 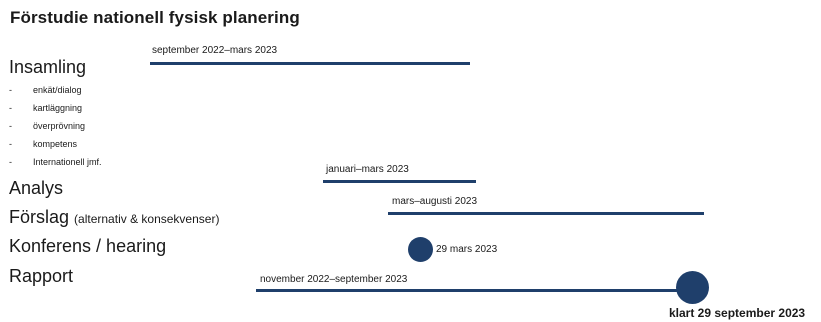 What do you see at coordinates (546, 213) in the screenshot?
I see `timeline-bar-forslag` at bounding box center [546, 213].